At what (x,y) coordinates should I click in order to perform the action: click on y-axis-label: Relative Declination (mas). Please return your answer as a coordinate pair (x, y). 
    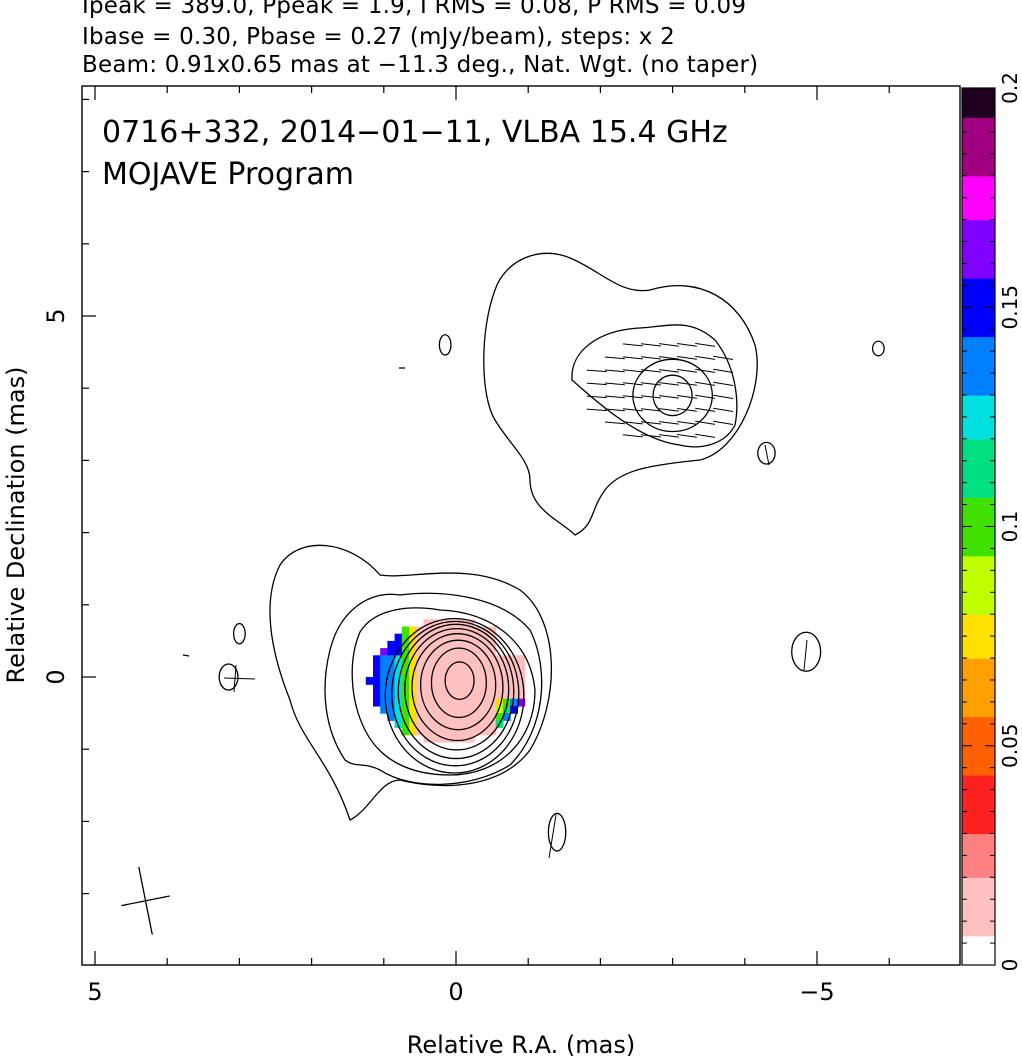
    Looking at the image, I should click on (16, 524).